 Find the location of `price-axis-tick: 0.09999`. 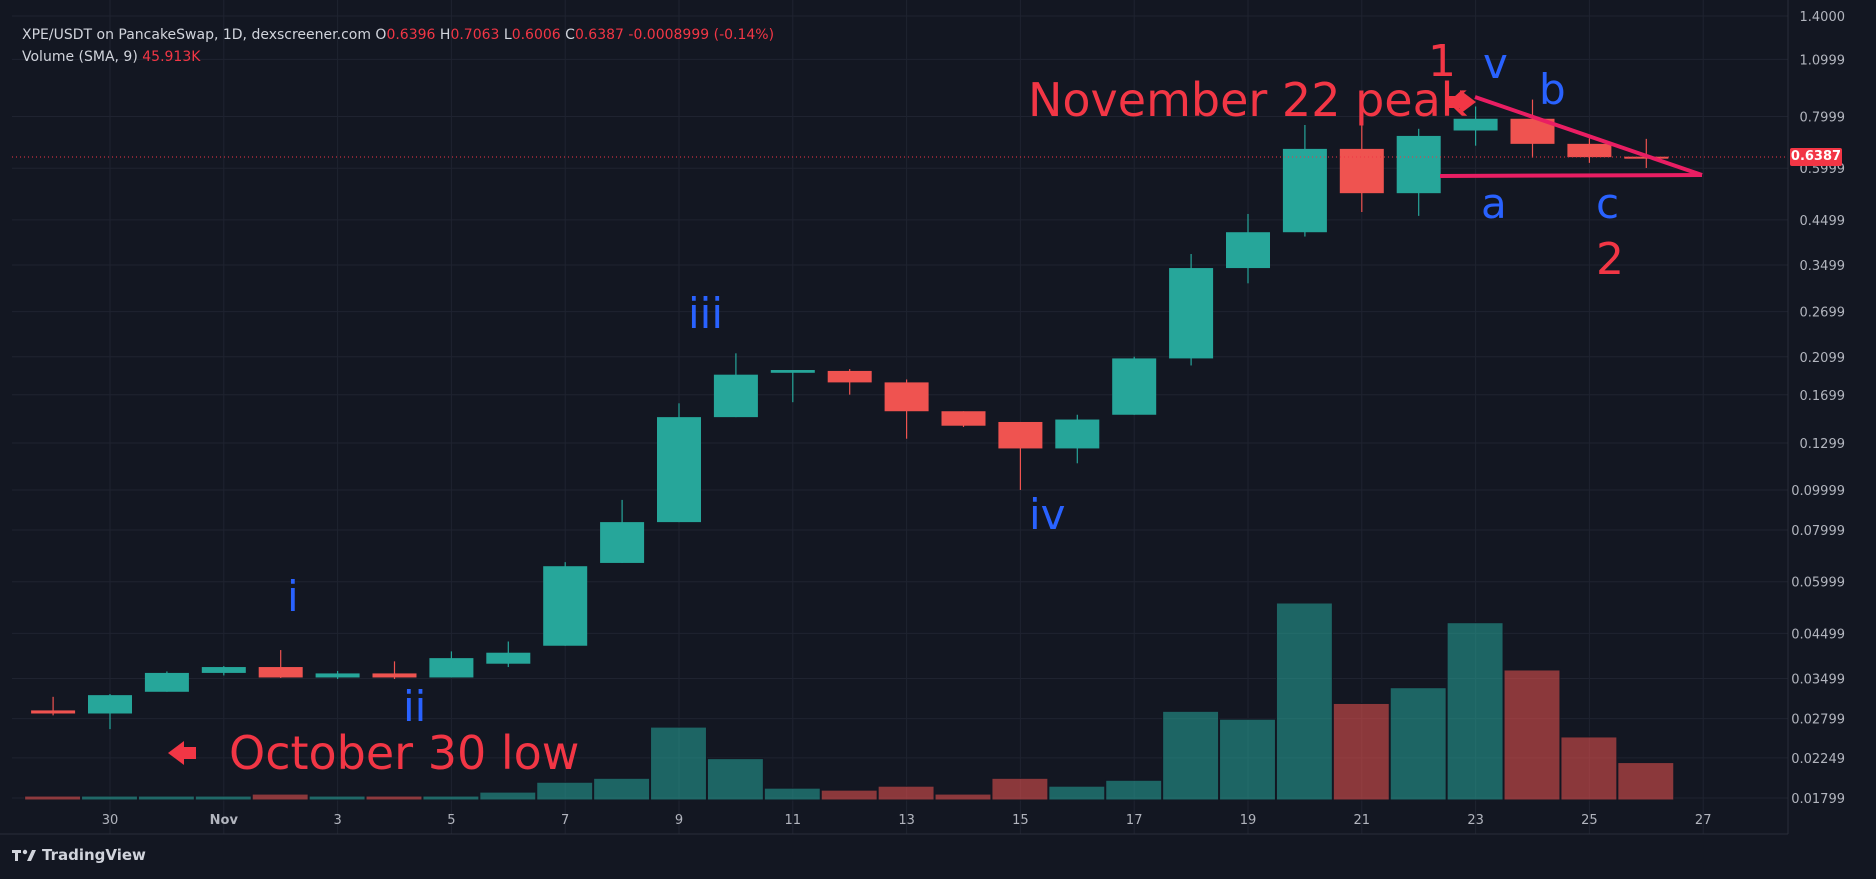

price-axis-tick: 0.09999 is located at coordinates (1818, 491).